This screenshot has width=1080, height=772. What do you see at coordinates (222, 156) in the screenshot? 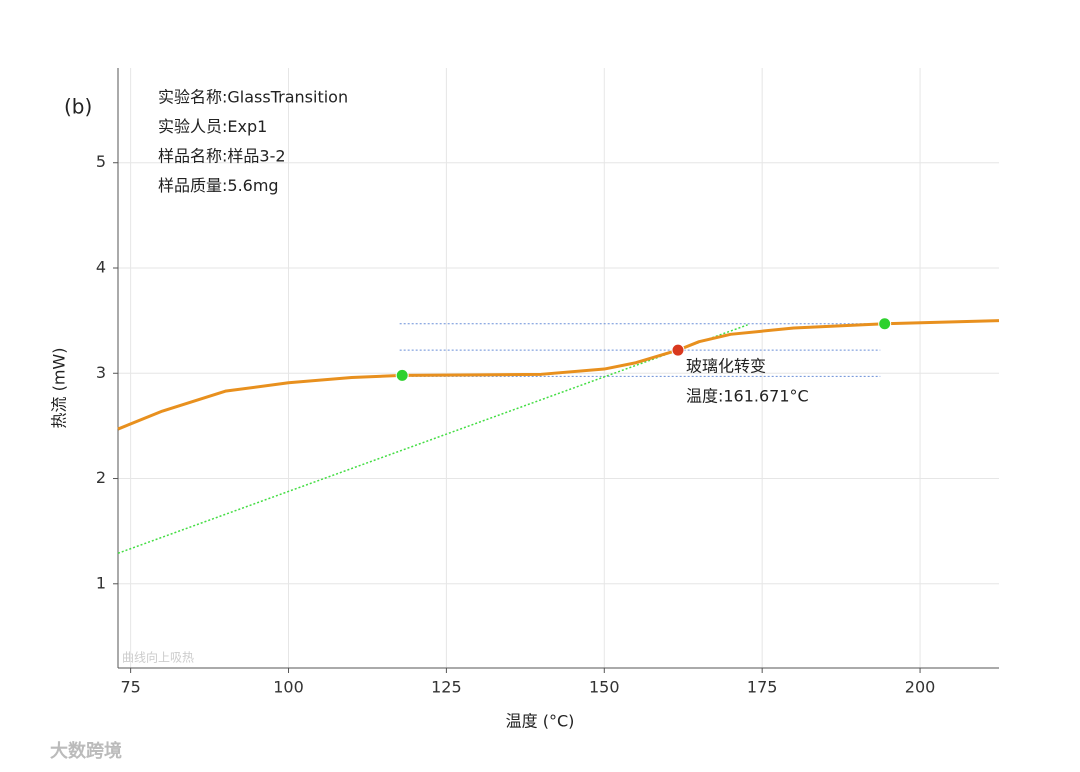
I see `info-line: 样品名称:样品3-2` at bounding box center [222, 156].